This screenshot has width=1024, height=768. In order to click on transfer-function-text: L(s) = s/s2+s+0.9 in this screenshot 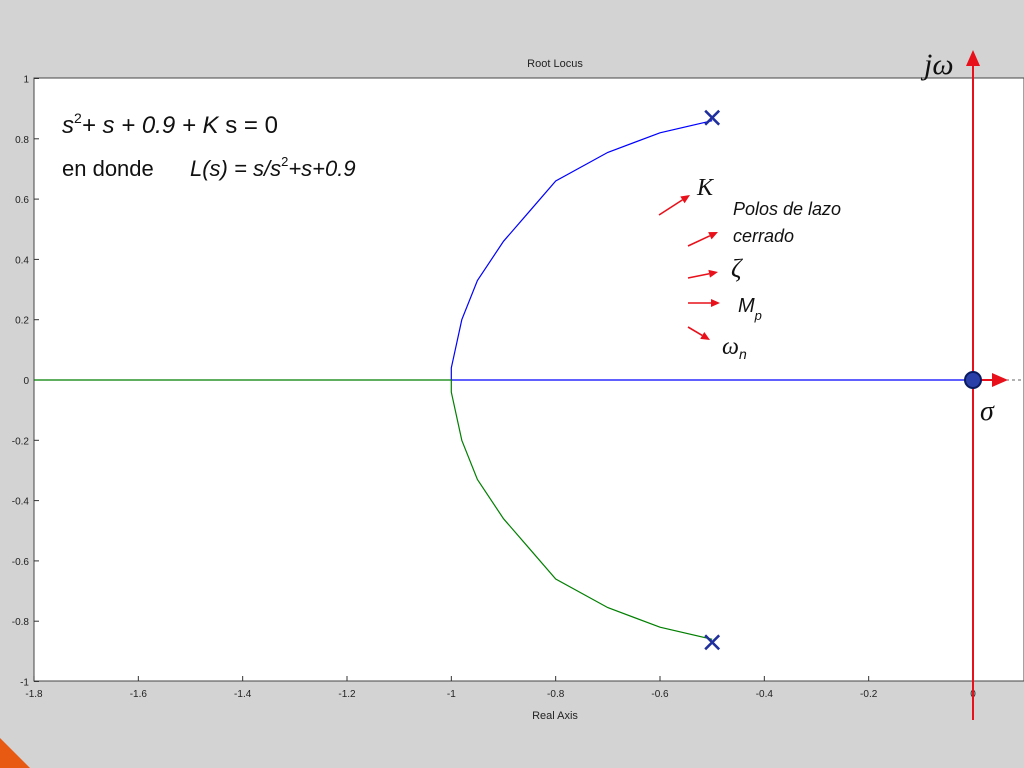, I will do `click(273, 167)`.